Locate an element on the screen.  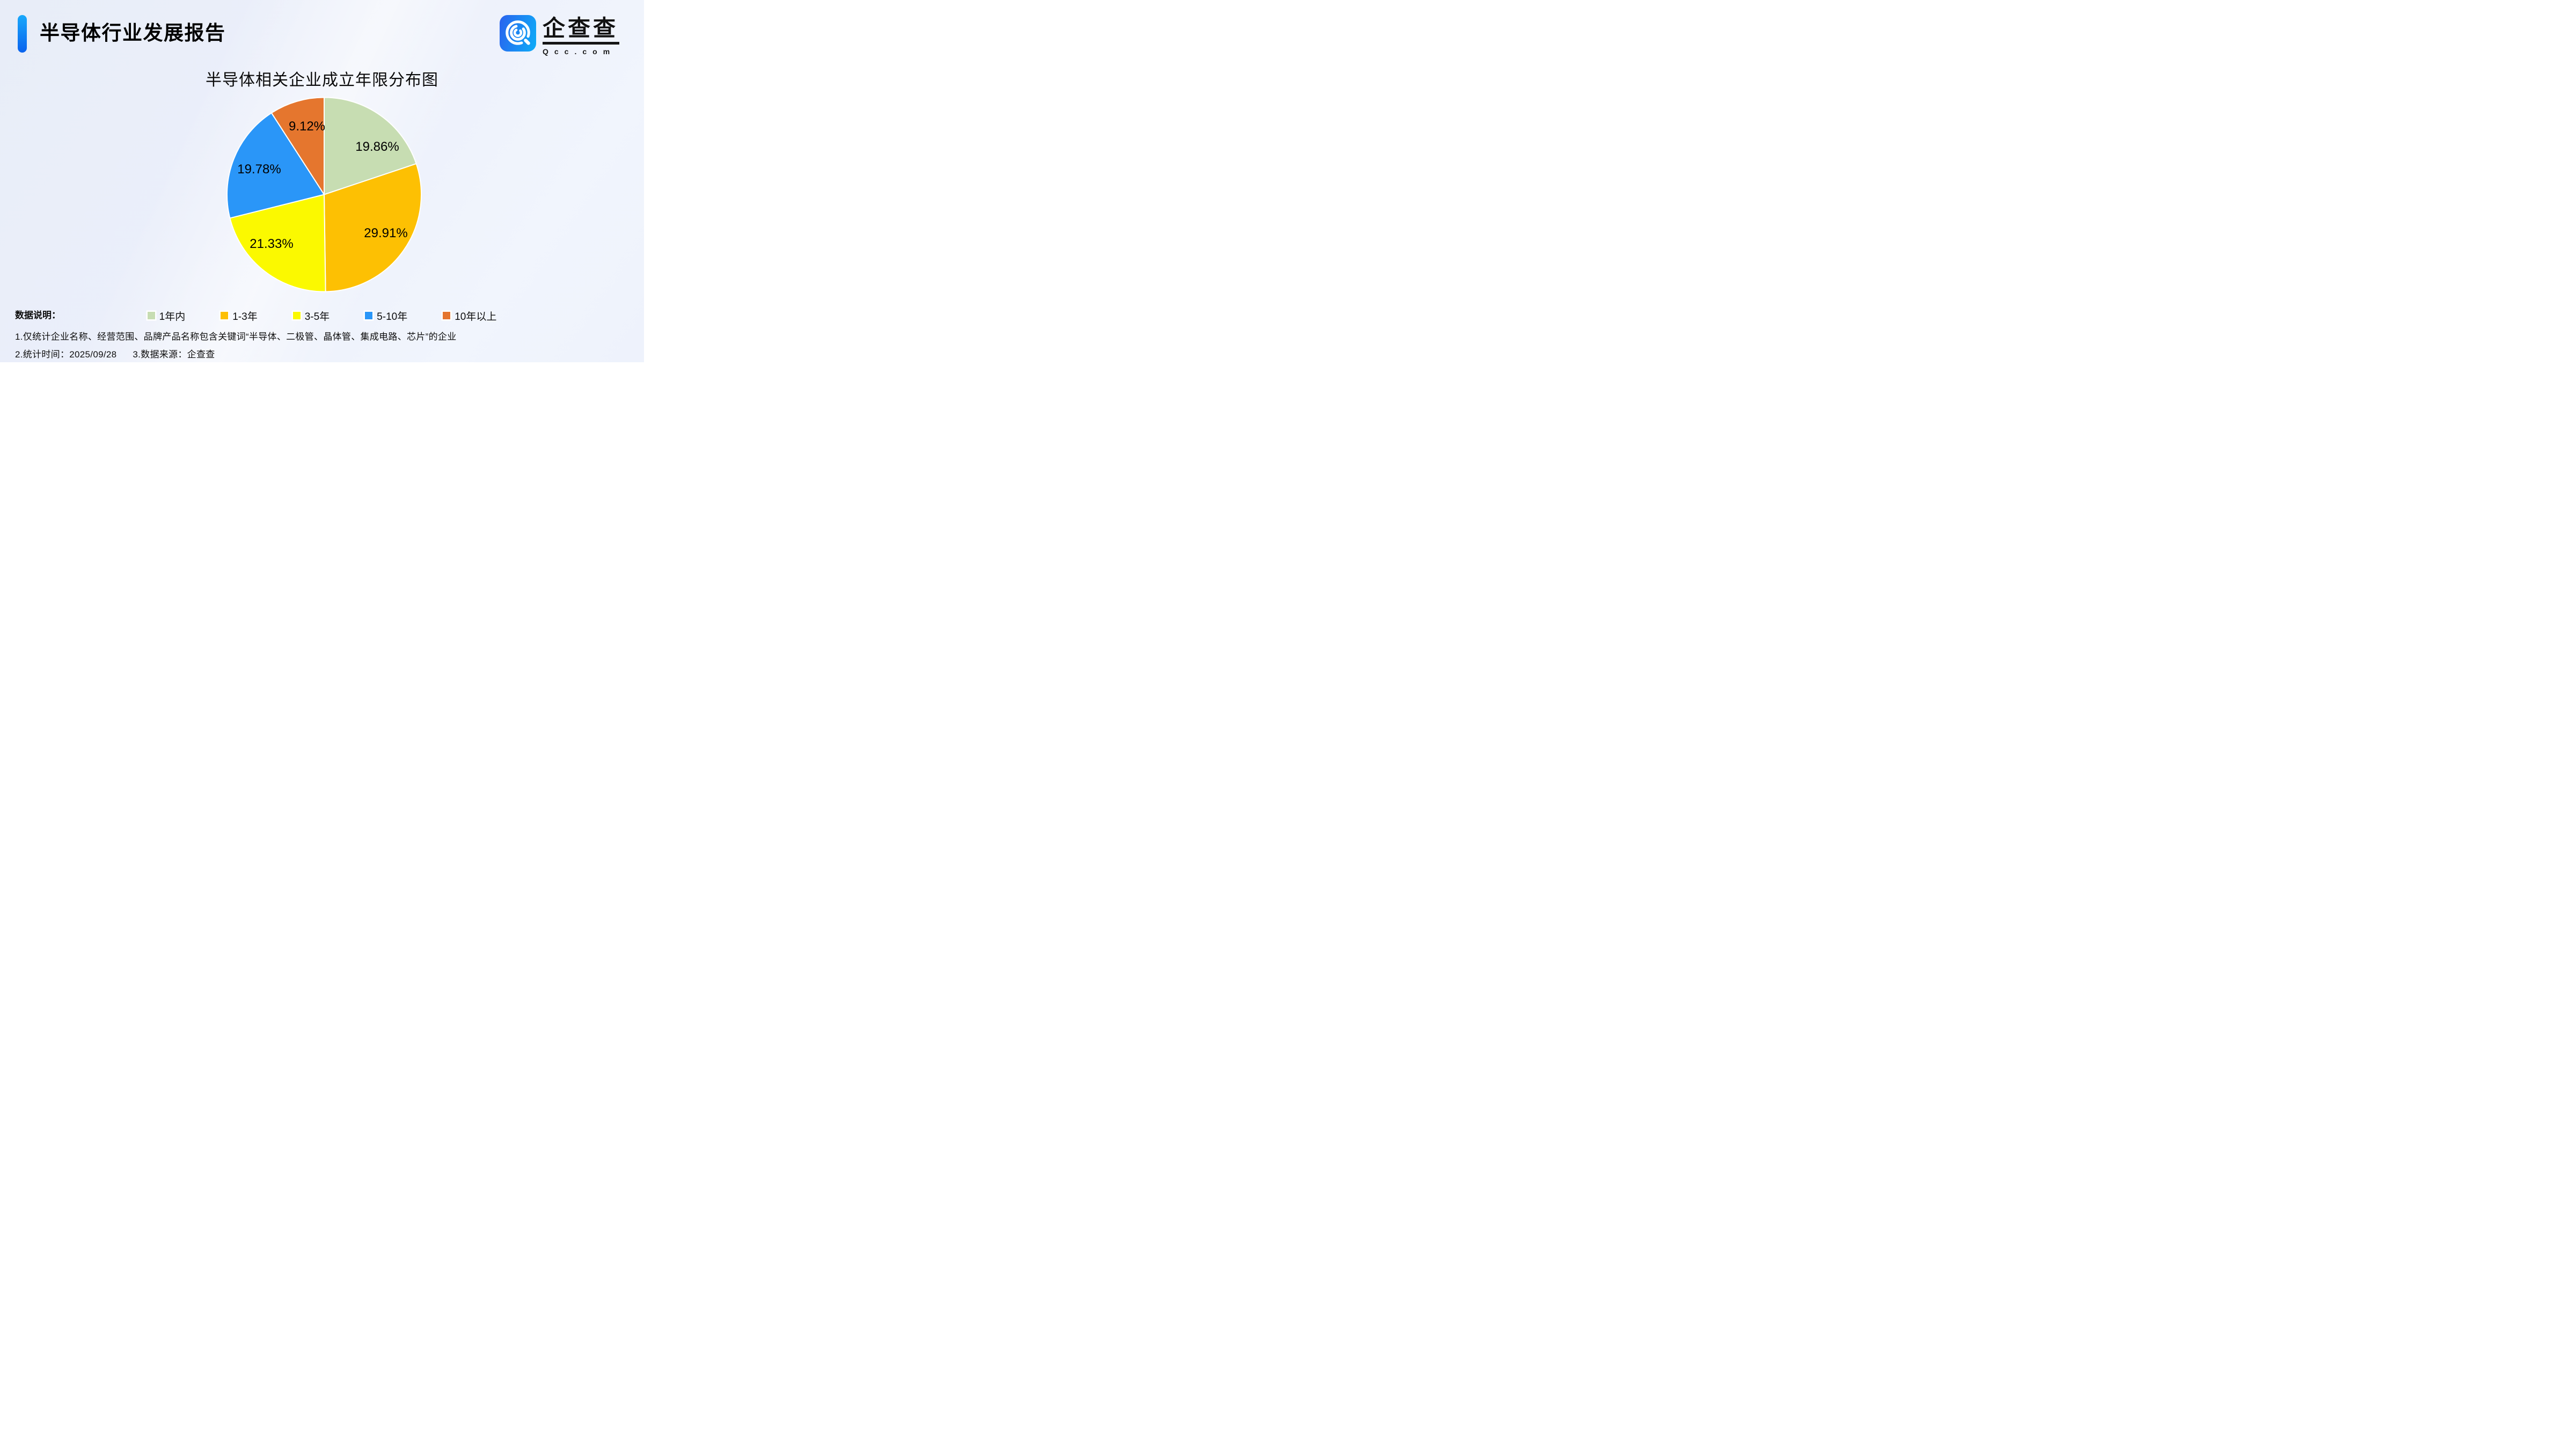
pie-slice-10年以上 is located at coordinates (297, 146).